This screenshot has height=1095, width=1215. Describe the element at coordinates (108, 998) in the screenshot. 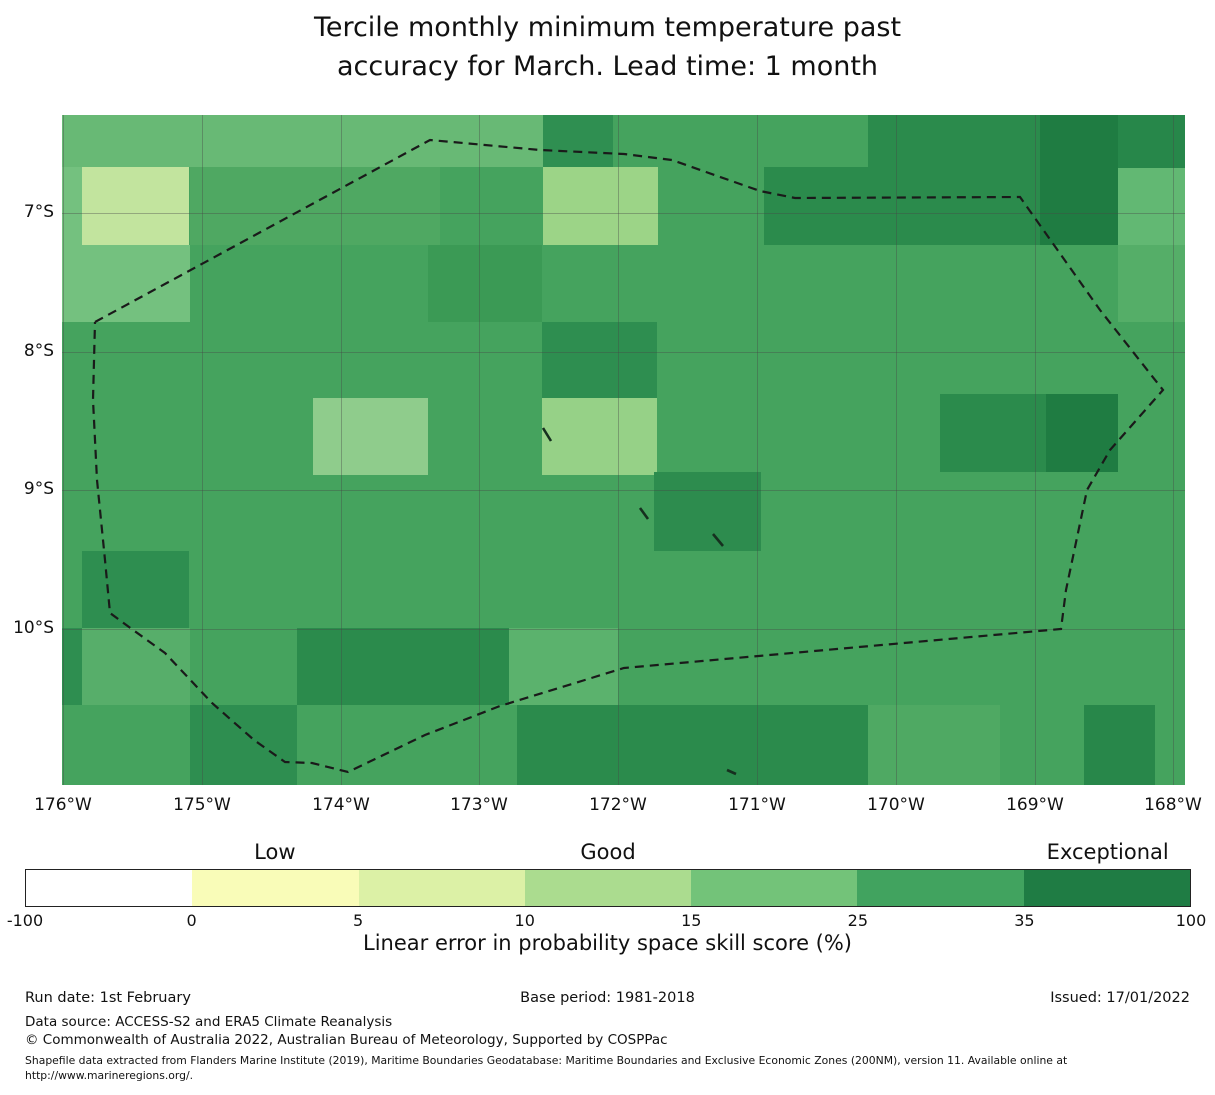

I see `run-date-text: Run date: 1st February` at that location.